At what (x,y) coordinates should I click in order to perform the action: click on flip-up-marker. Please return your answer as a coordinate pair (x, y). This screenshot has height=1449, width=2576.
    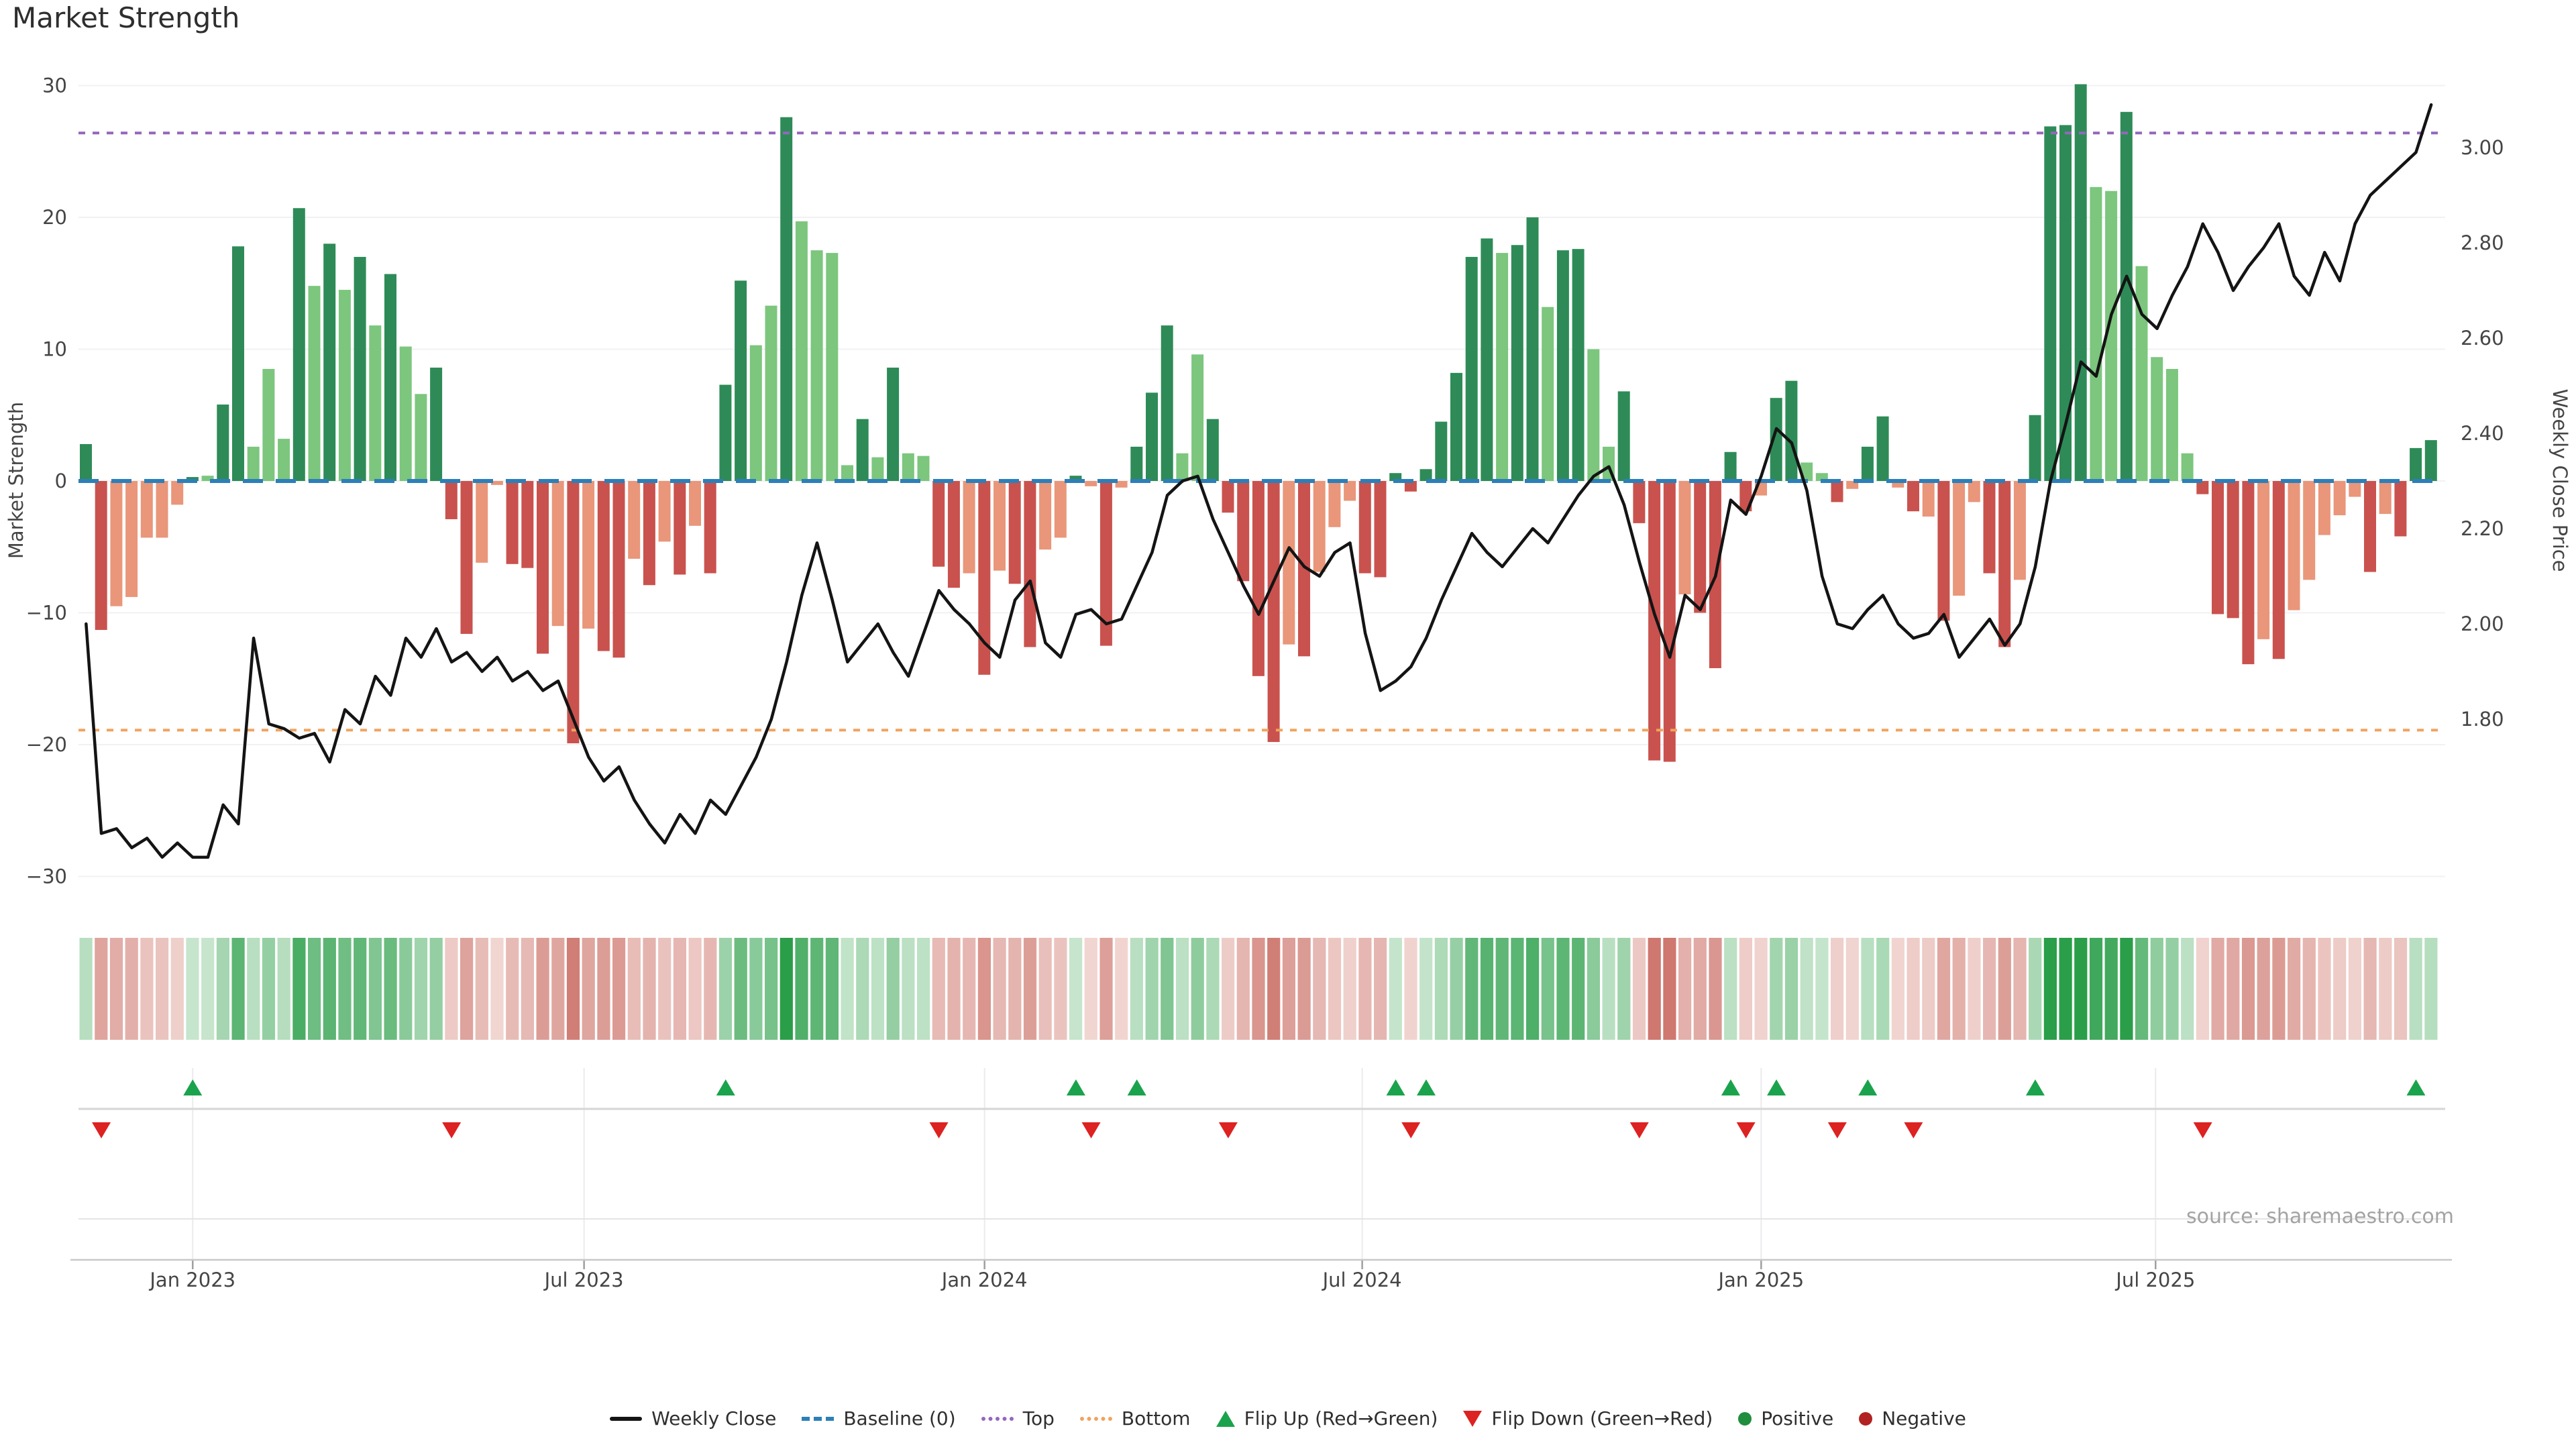
    Looking at the image, I should click on (1426, 1087).